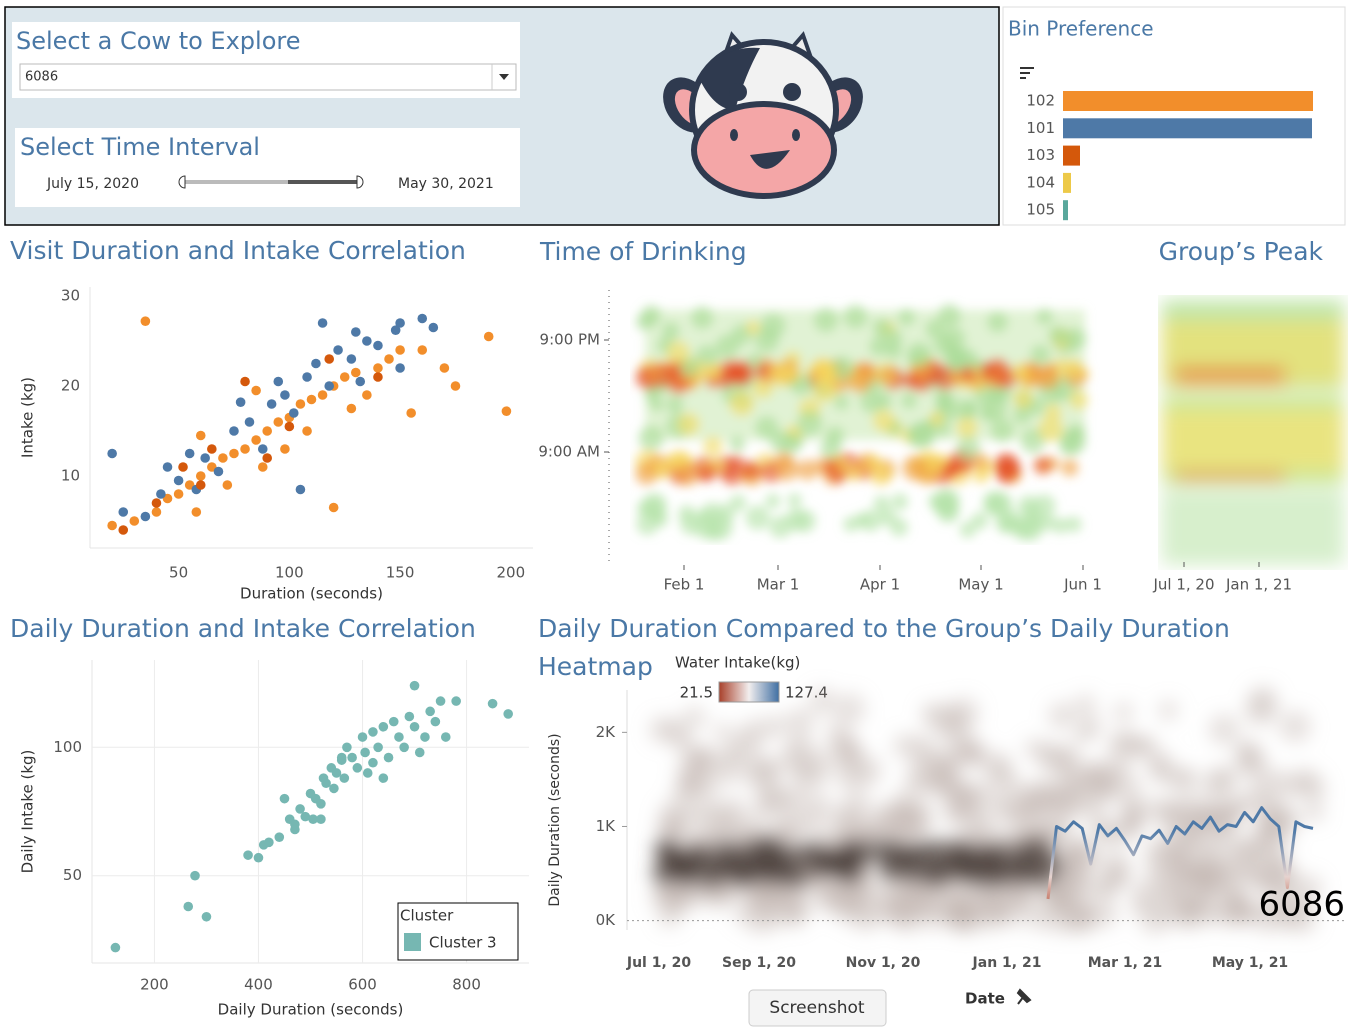 This screenshot has height=1031, width=1352. Describe the element at coordinates (684, 585) in the screenshot. I see `x-tick-label: Feb 1` at that location.